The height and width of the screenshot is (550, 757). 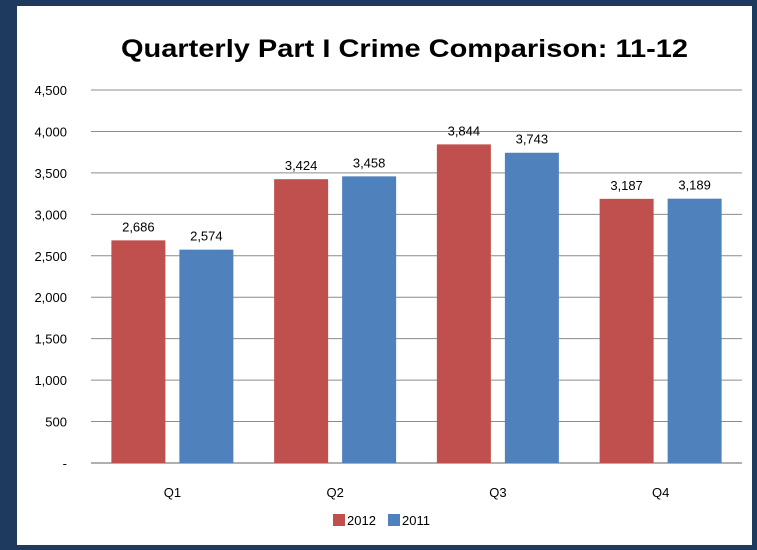 I want to click on x-axis-tick-labels: Q1 Q2 Q3 Q4, so click(x=417, y=492).